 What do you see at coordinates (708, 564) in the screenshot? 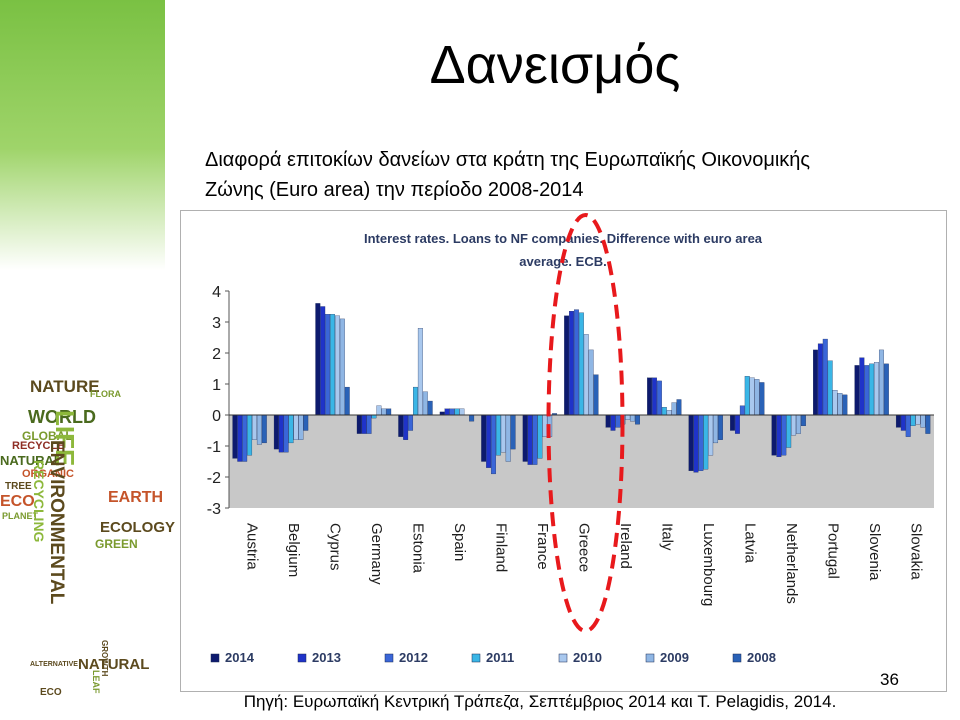
I see `x-tick-label: Luxembourg` at bounding box center [708, 564].